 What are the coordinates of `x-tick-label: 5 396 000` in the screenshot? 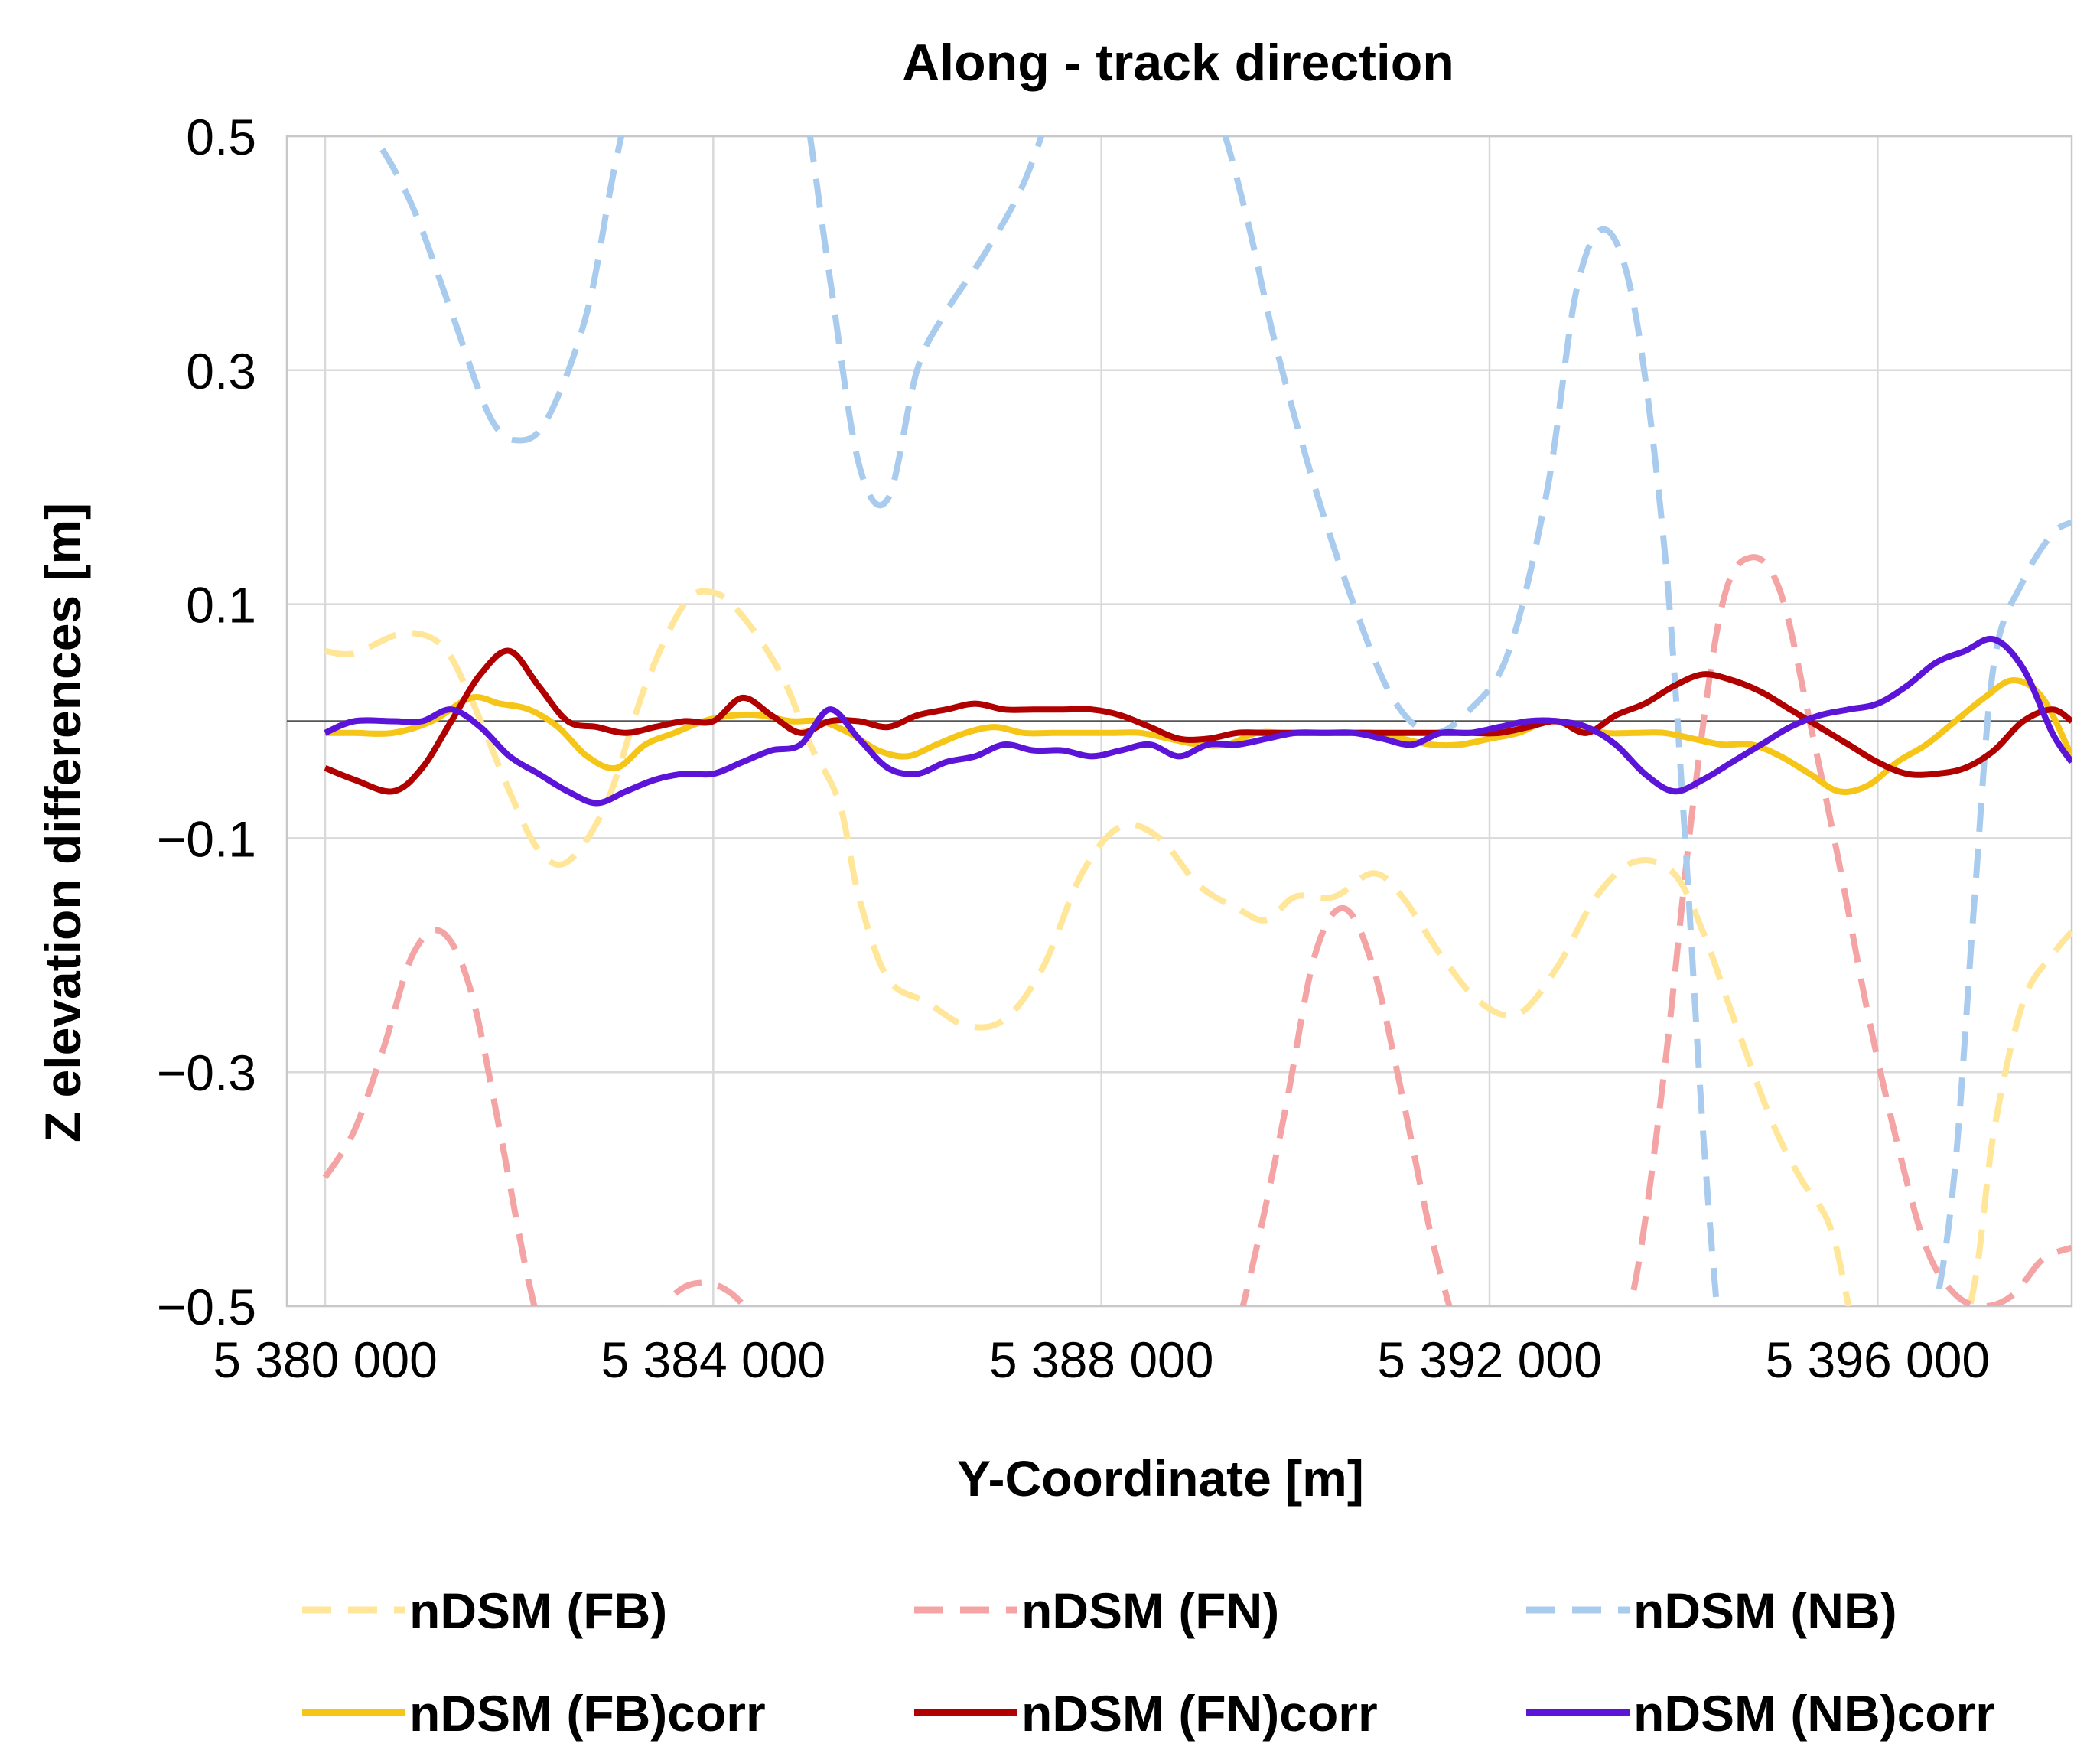 It's located at (1878, 1359).